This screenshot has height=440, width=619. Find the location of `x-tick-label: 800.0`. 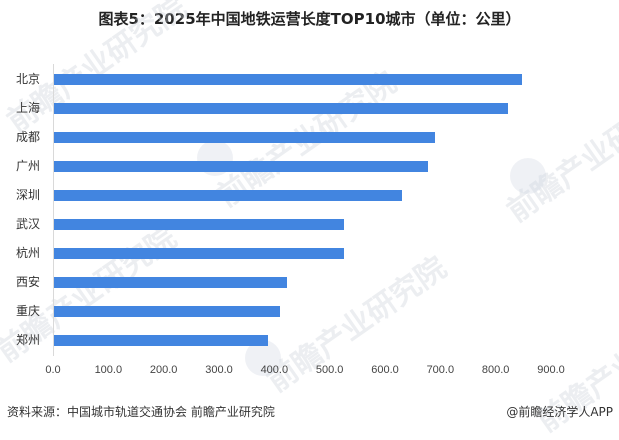

x-tick-label: 800.0 is located at coordinates (495, 370).